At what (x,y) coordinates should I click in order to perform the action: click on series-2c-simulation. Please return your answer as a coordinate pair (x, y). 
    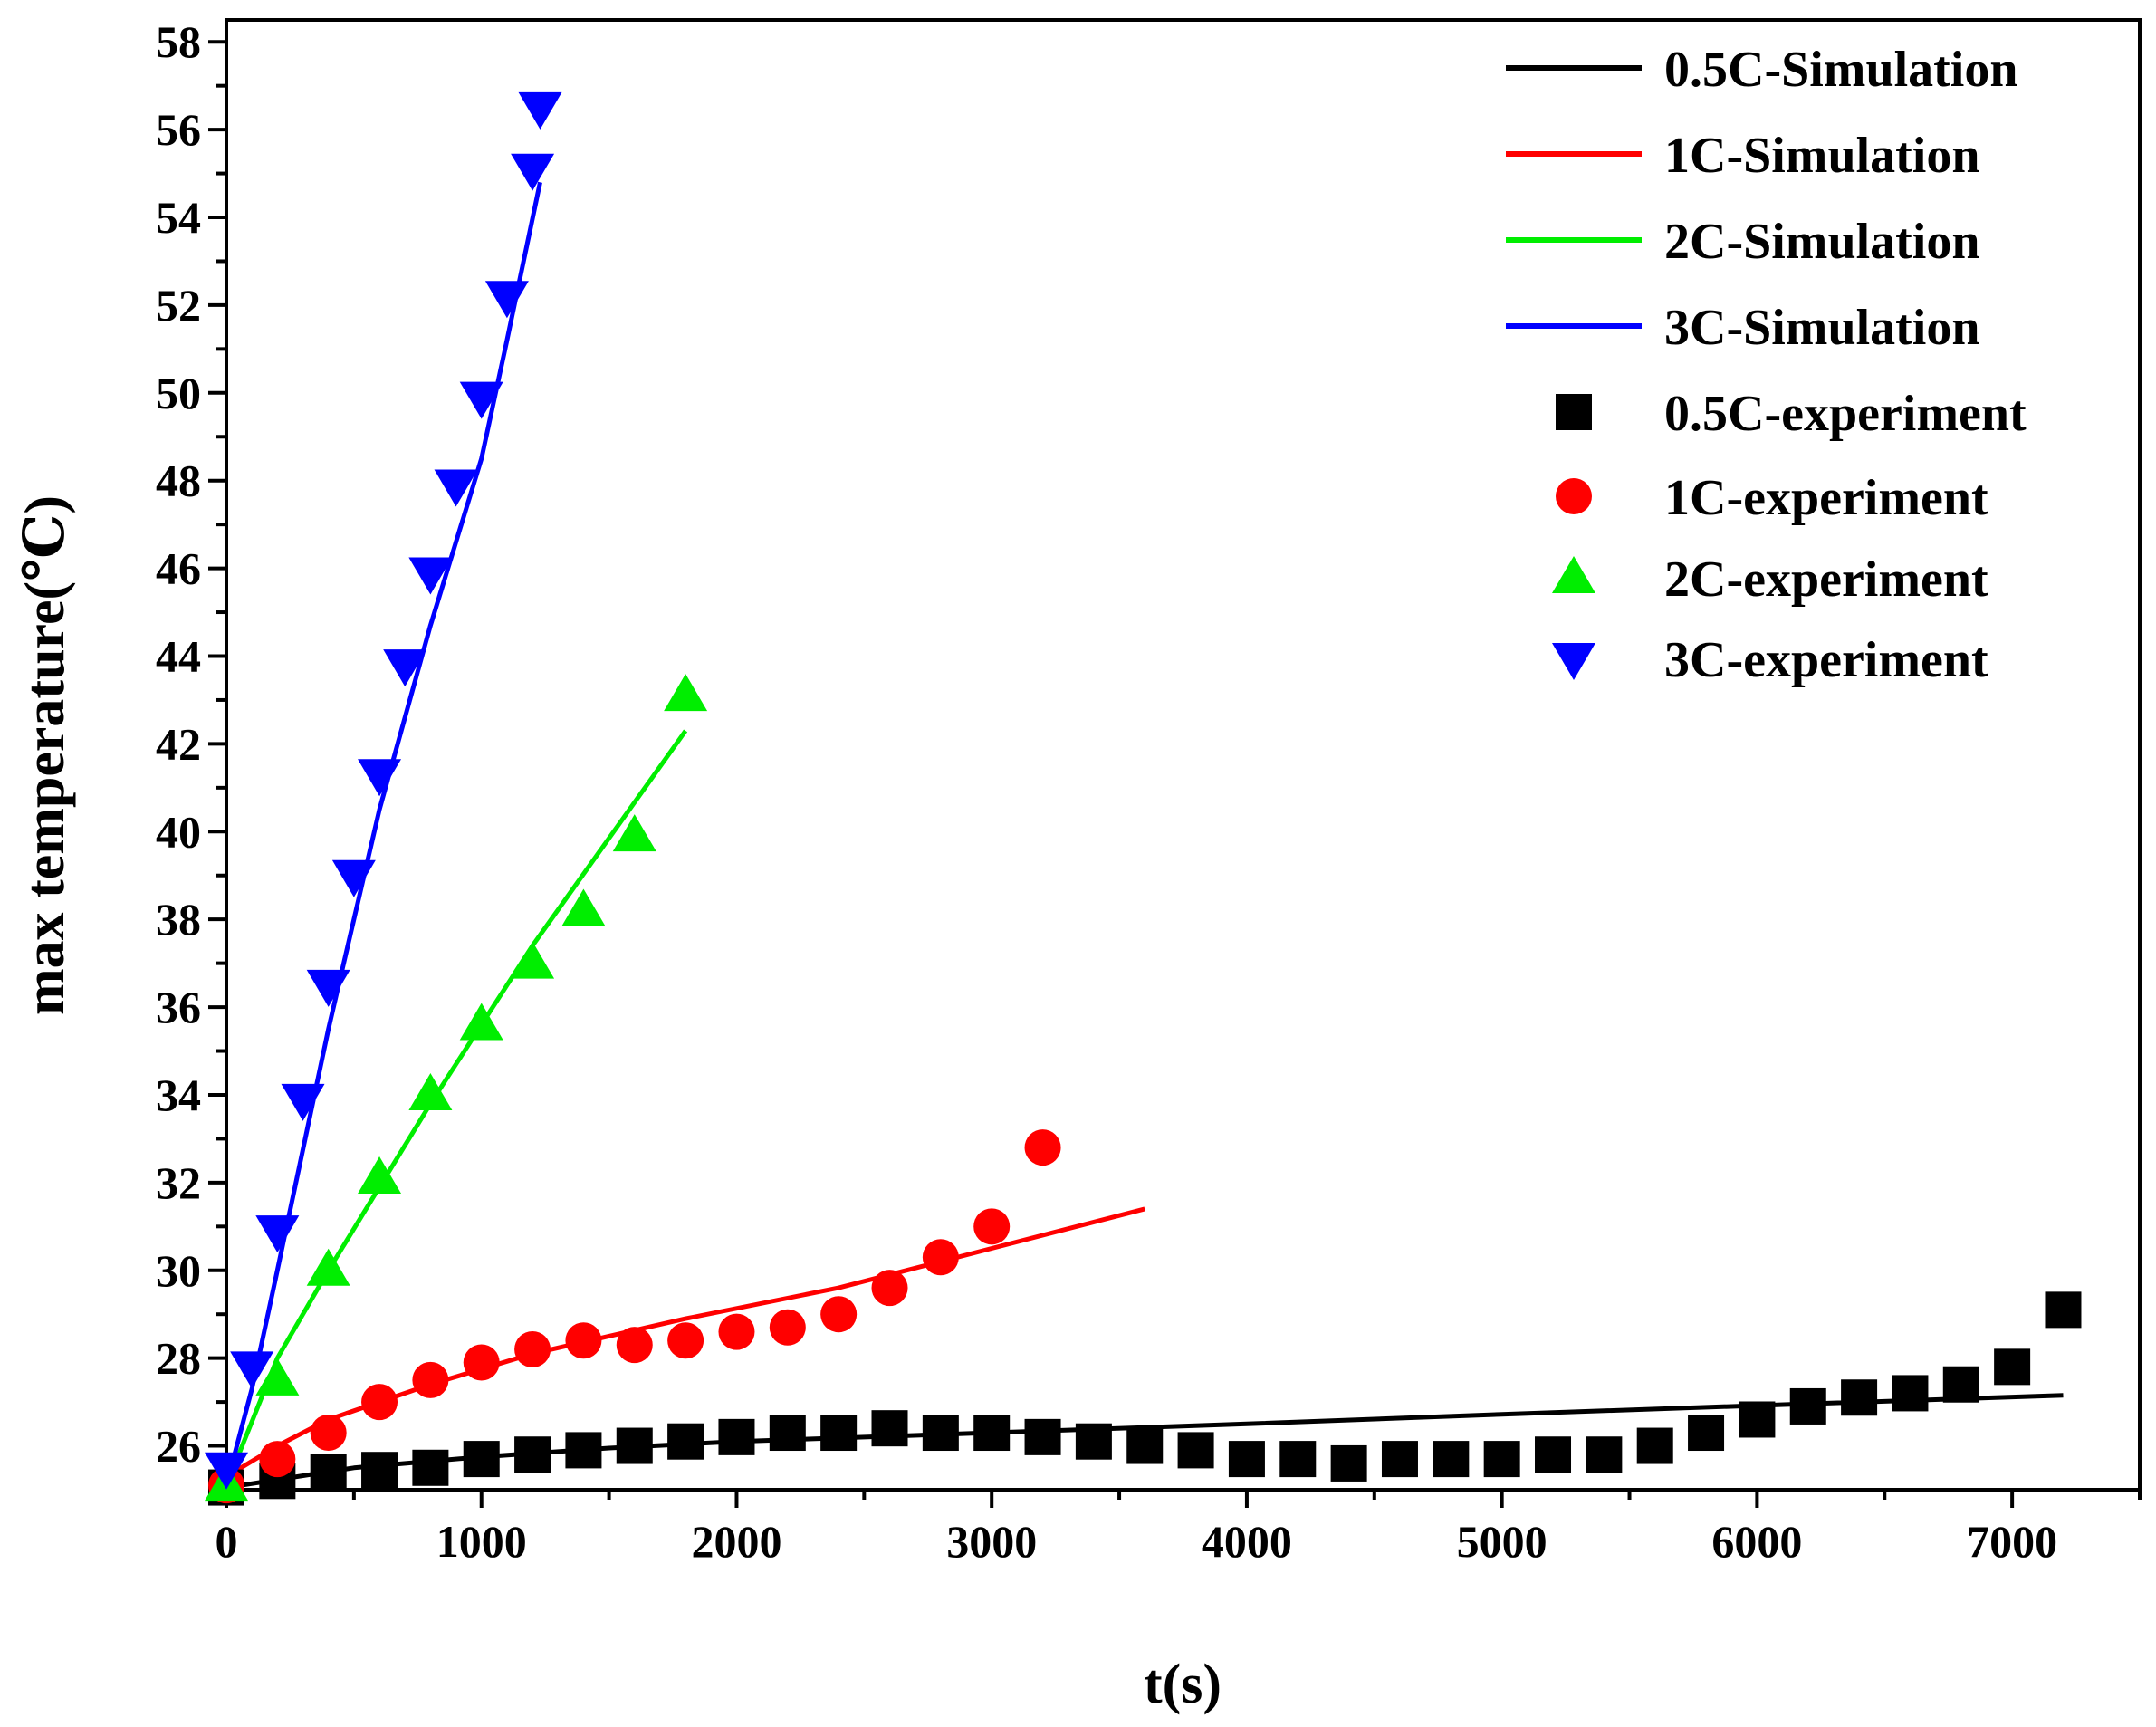
    Looking at the image, I should click on (456, 1108).